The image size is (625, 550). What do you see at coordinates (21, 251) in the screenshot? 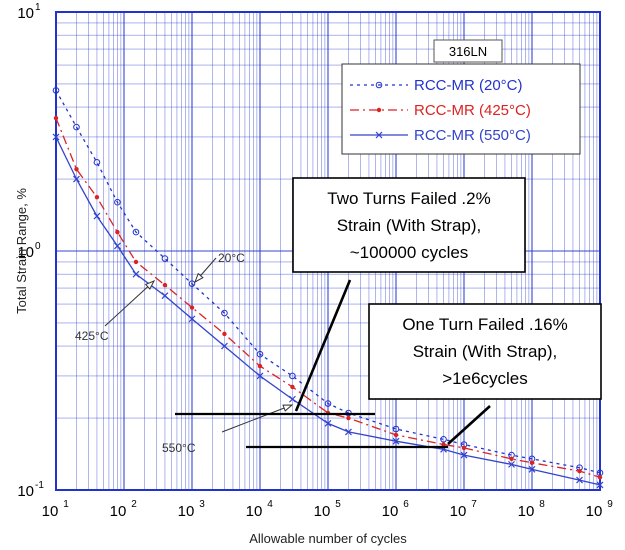
I see `y-axis-label: Total Strain Range, %` at bounding box center [21, 251].